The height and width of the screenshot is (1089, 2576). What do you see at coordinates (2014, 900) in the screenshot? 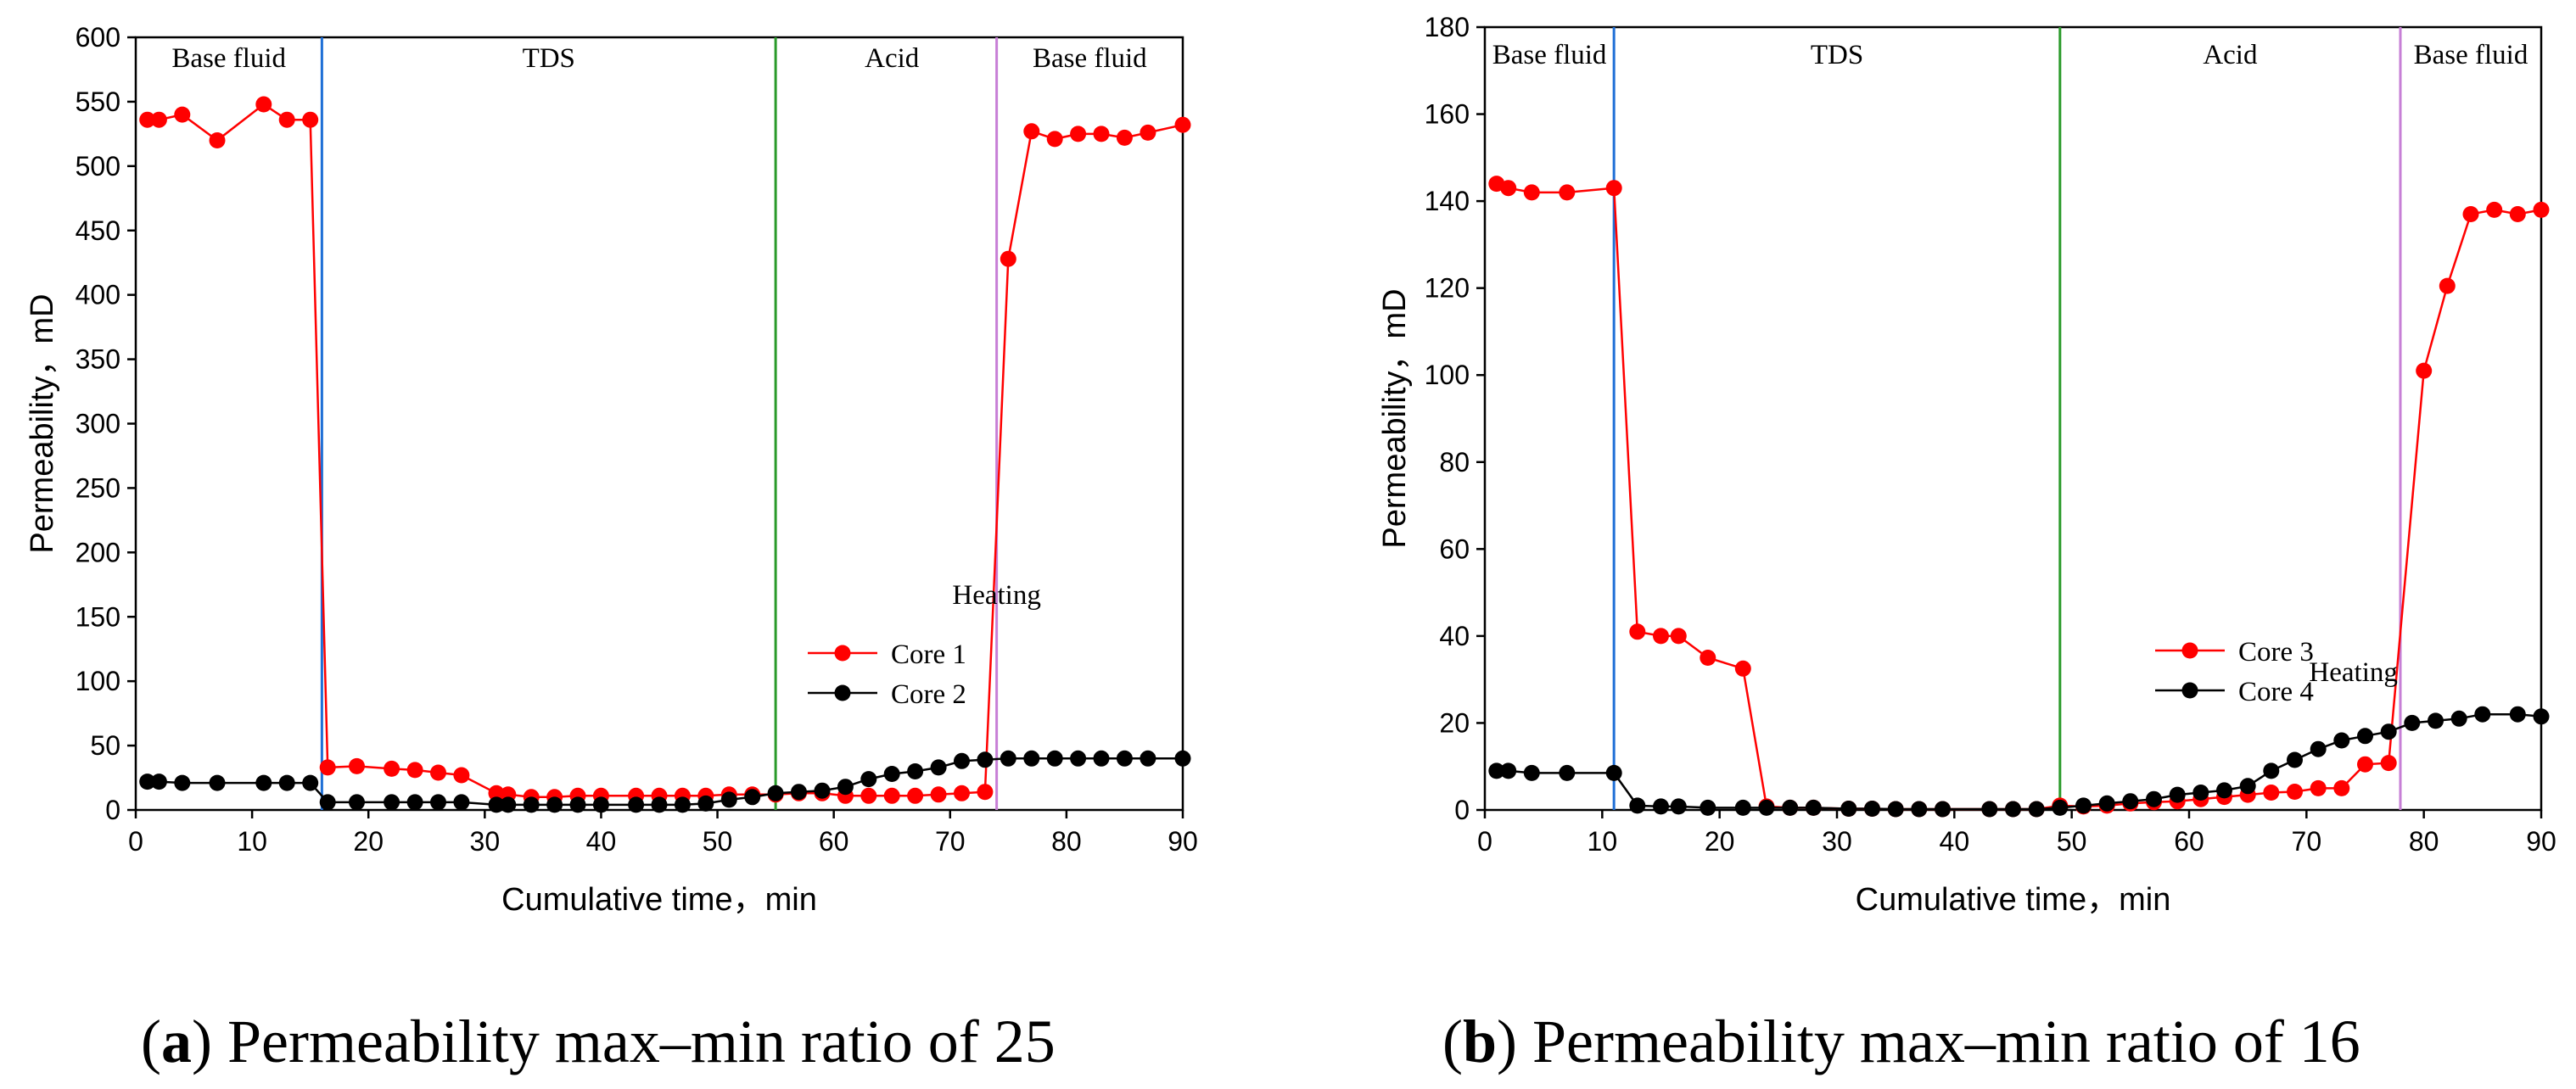
I see `x-axis-label: Cumulative time，min` at bounding box center [2014, 900].